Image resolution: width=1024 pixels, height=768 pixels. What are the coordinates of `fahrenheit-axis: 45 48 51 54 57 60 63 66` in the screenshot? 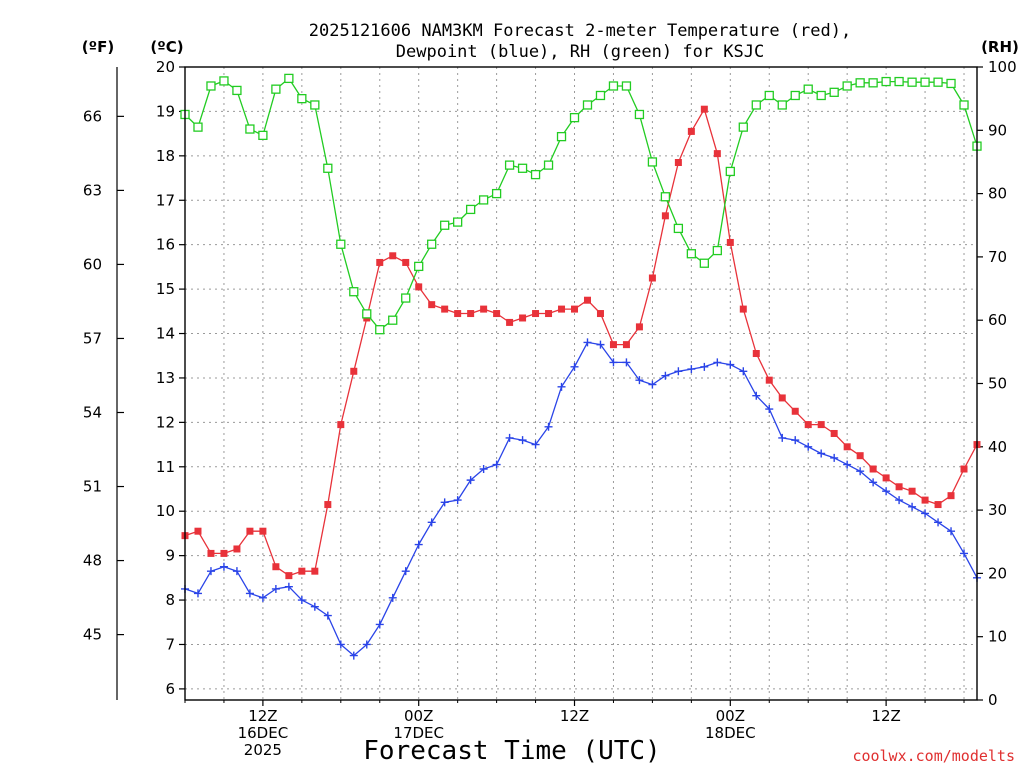 It's located at (103, 375).